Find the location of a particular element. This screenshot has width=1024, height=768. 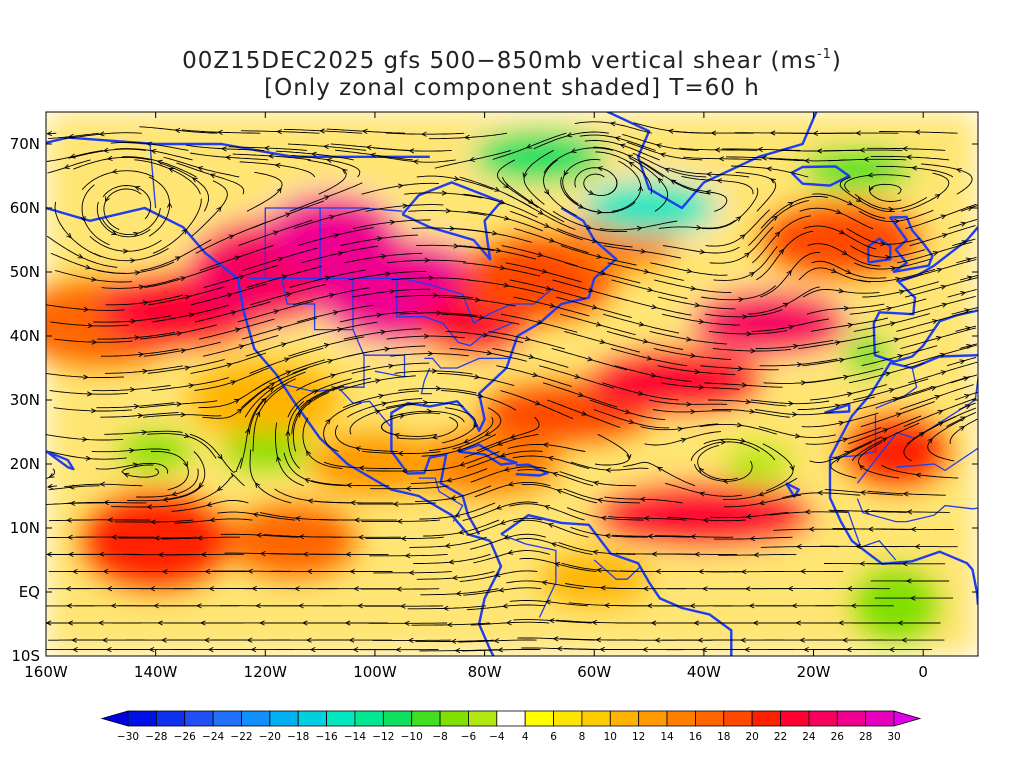

lon-tick-label: 0 is located at coordinates (923, 672).